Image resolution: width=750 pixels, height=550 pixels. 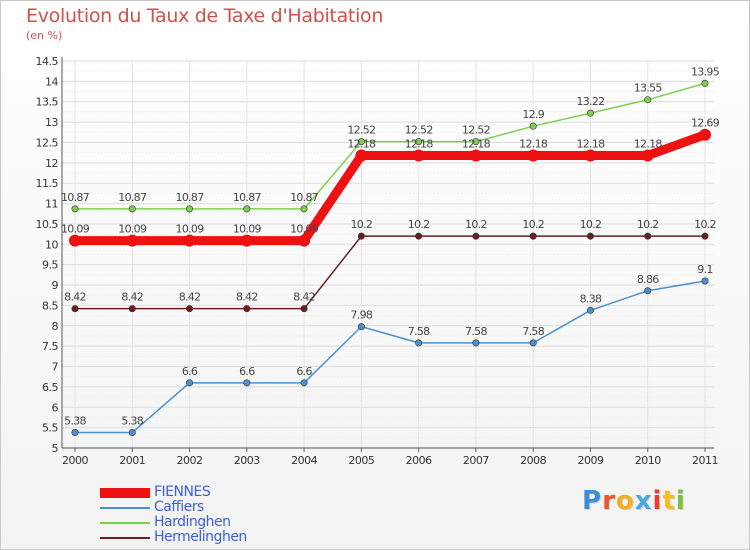 I want to click on y-tick-label: 8, so click(x=55, y=326).